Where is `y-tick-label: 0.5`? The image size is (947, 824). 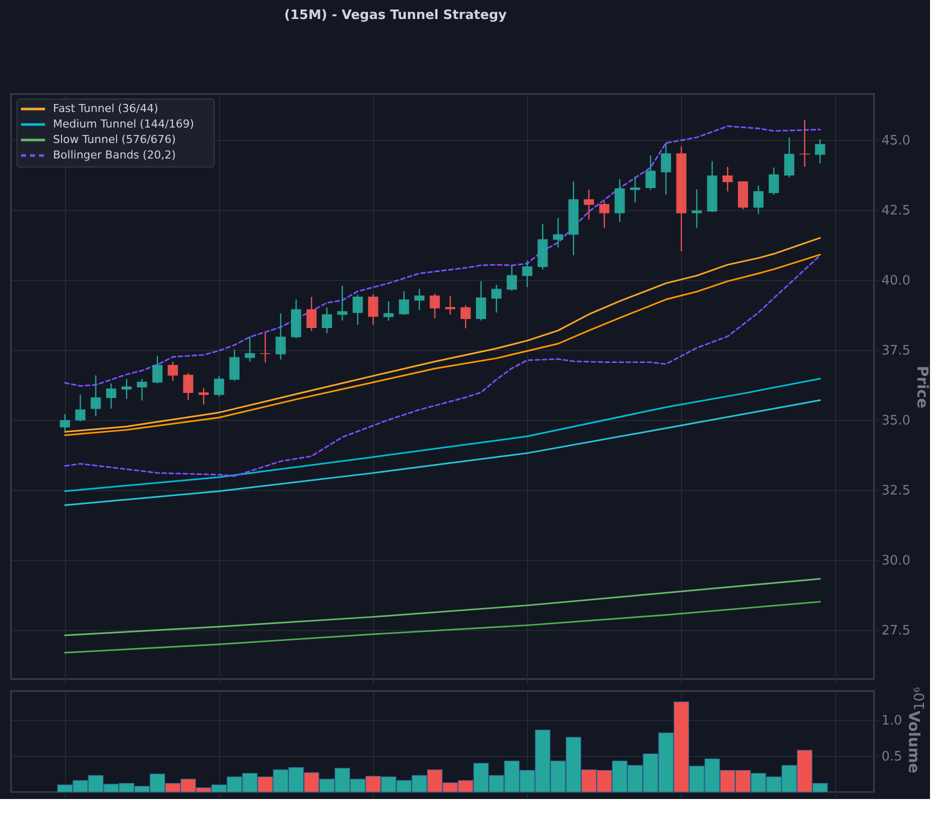
y-tick-label: 0.5 is located at coordinates (892, 756).